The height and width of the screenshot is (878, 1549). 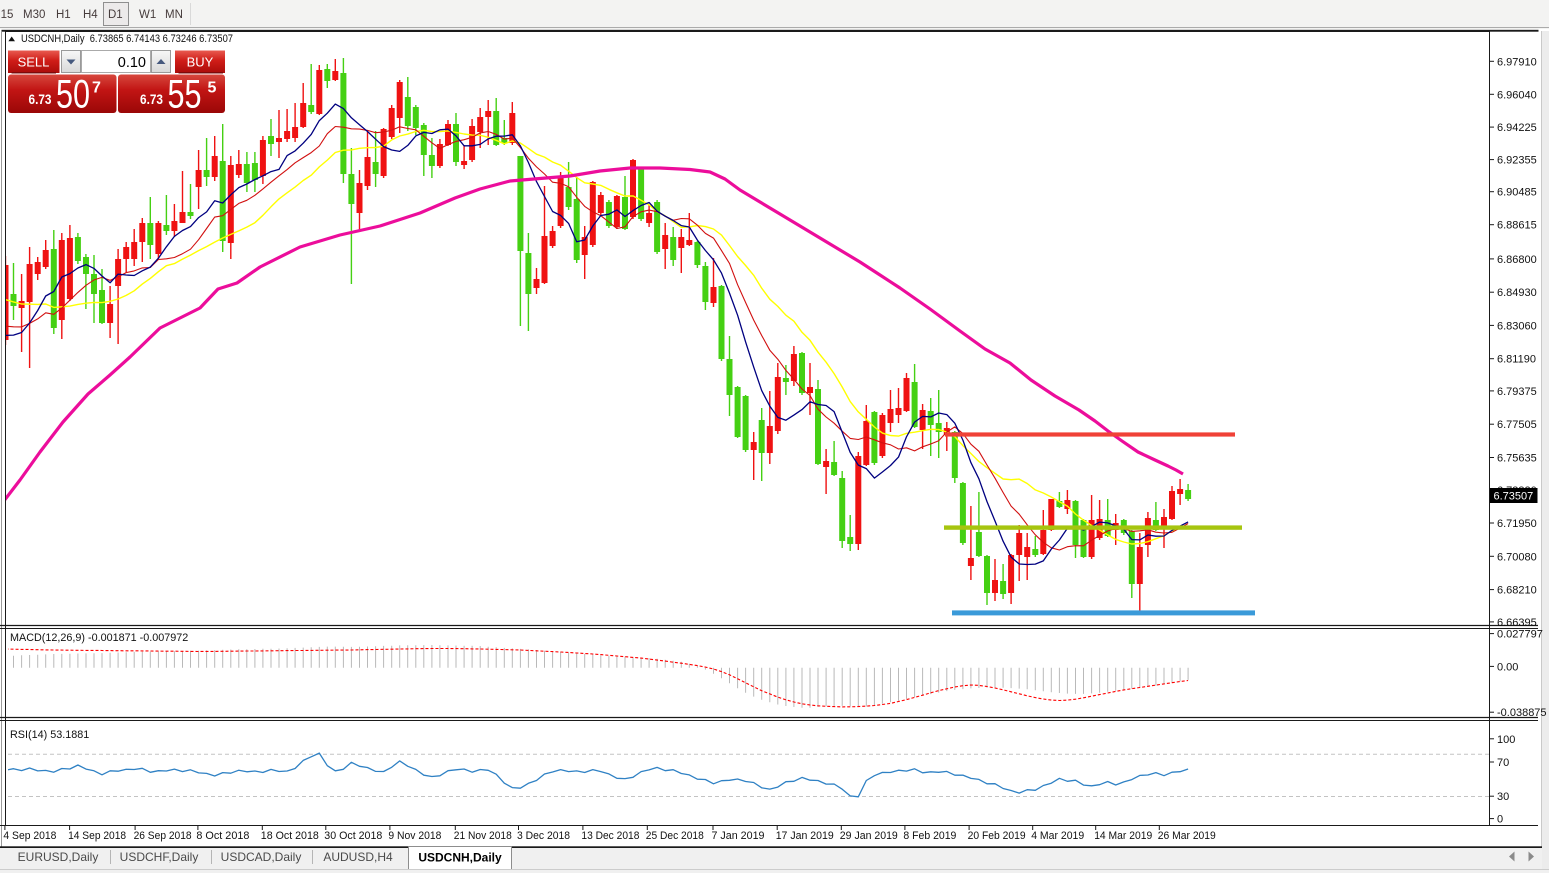 I want to click on svg-text: D1, so click(x=115, y=15).